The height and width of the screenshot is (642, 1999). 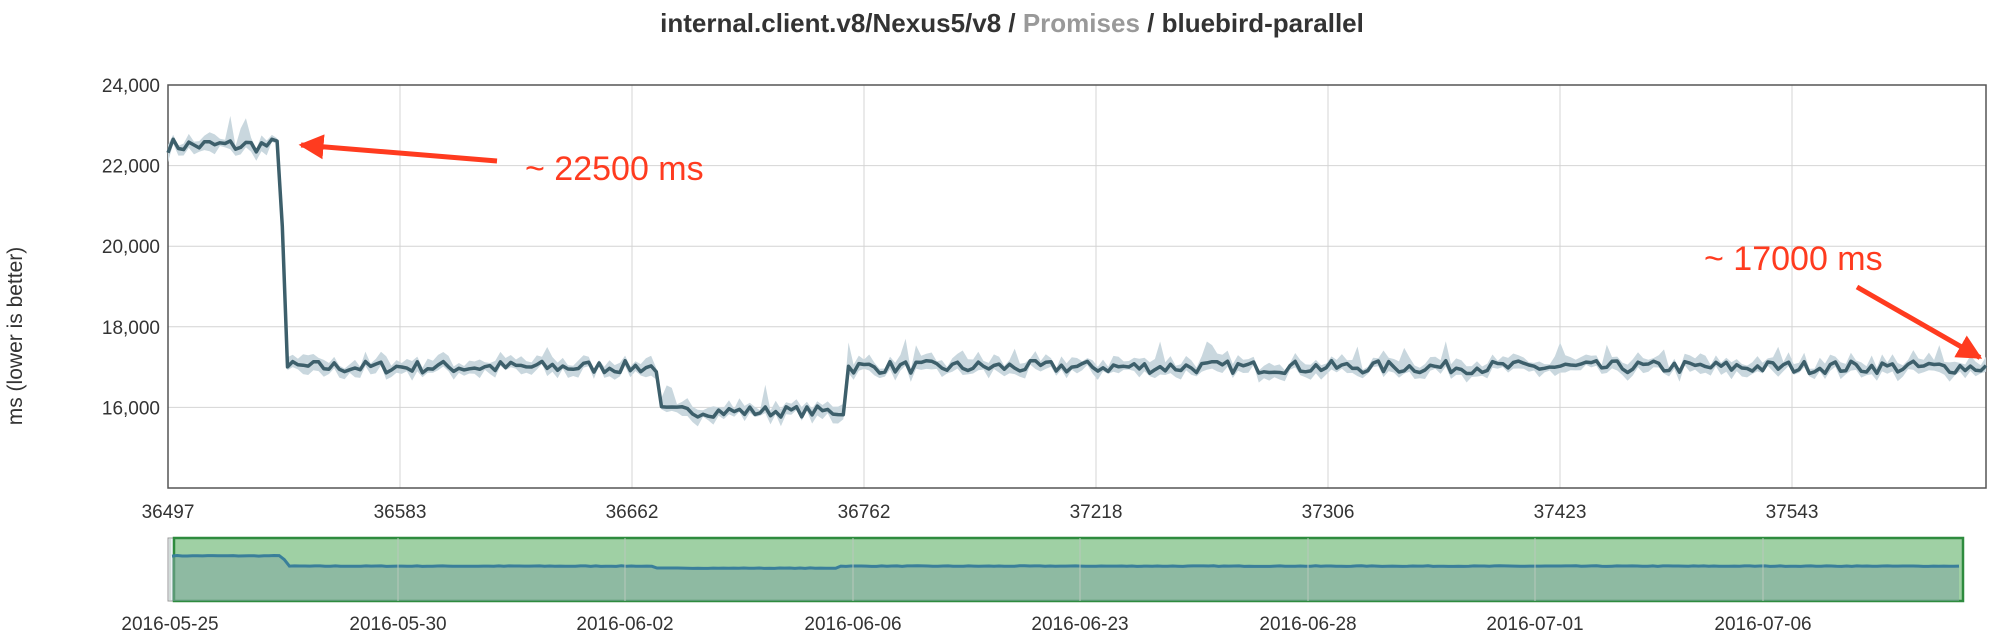 What do you see at coordinates (1534, 624) in the screenshot?
I see `overview-tick-label: 2016-07-01` at bounding box center [1534, 624].